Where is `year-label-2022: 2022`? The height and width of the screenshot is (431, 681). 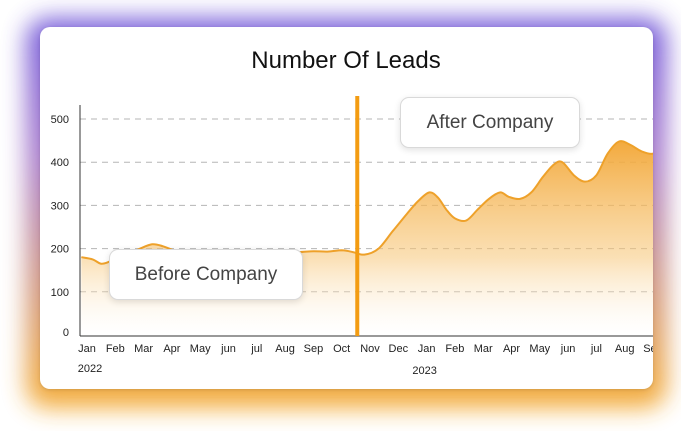
year-label-2022: 2022 is located at coordinates (90, 369).